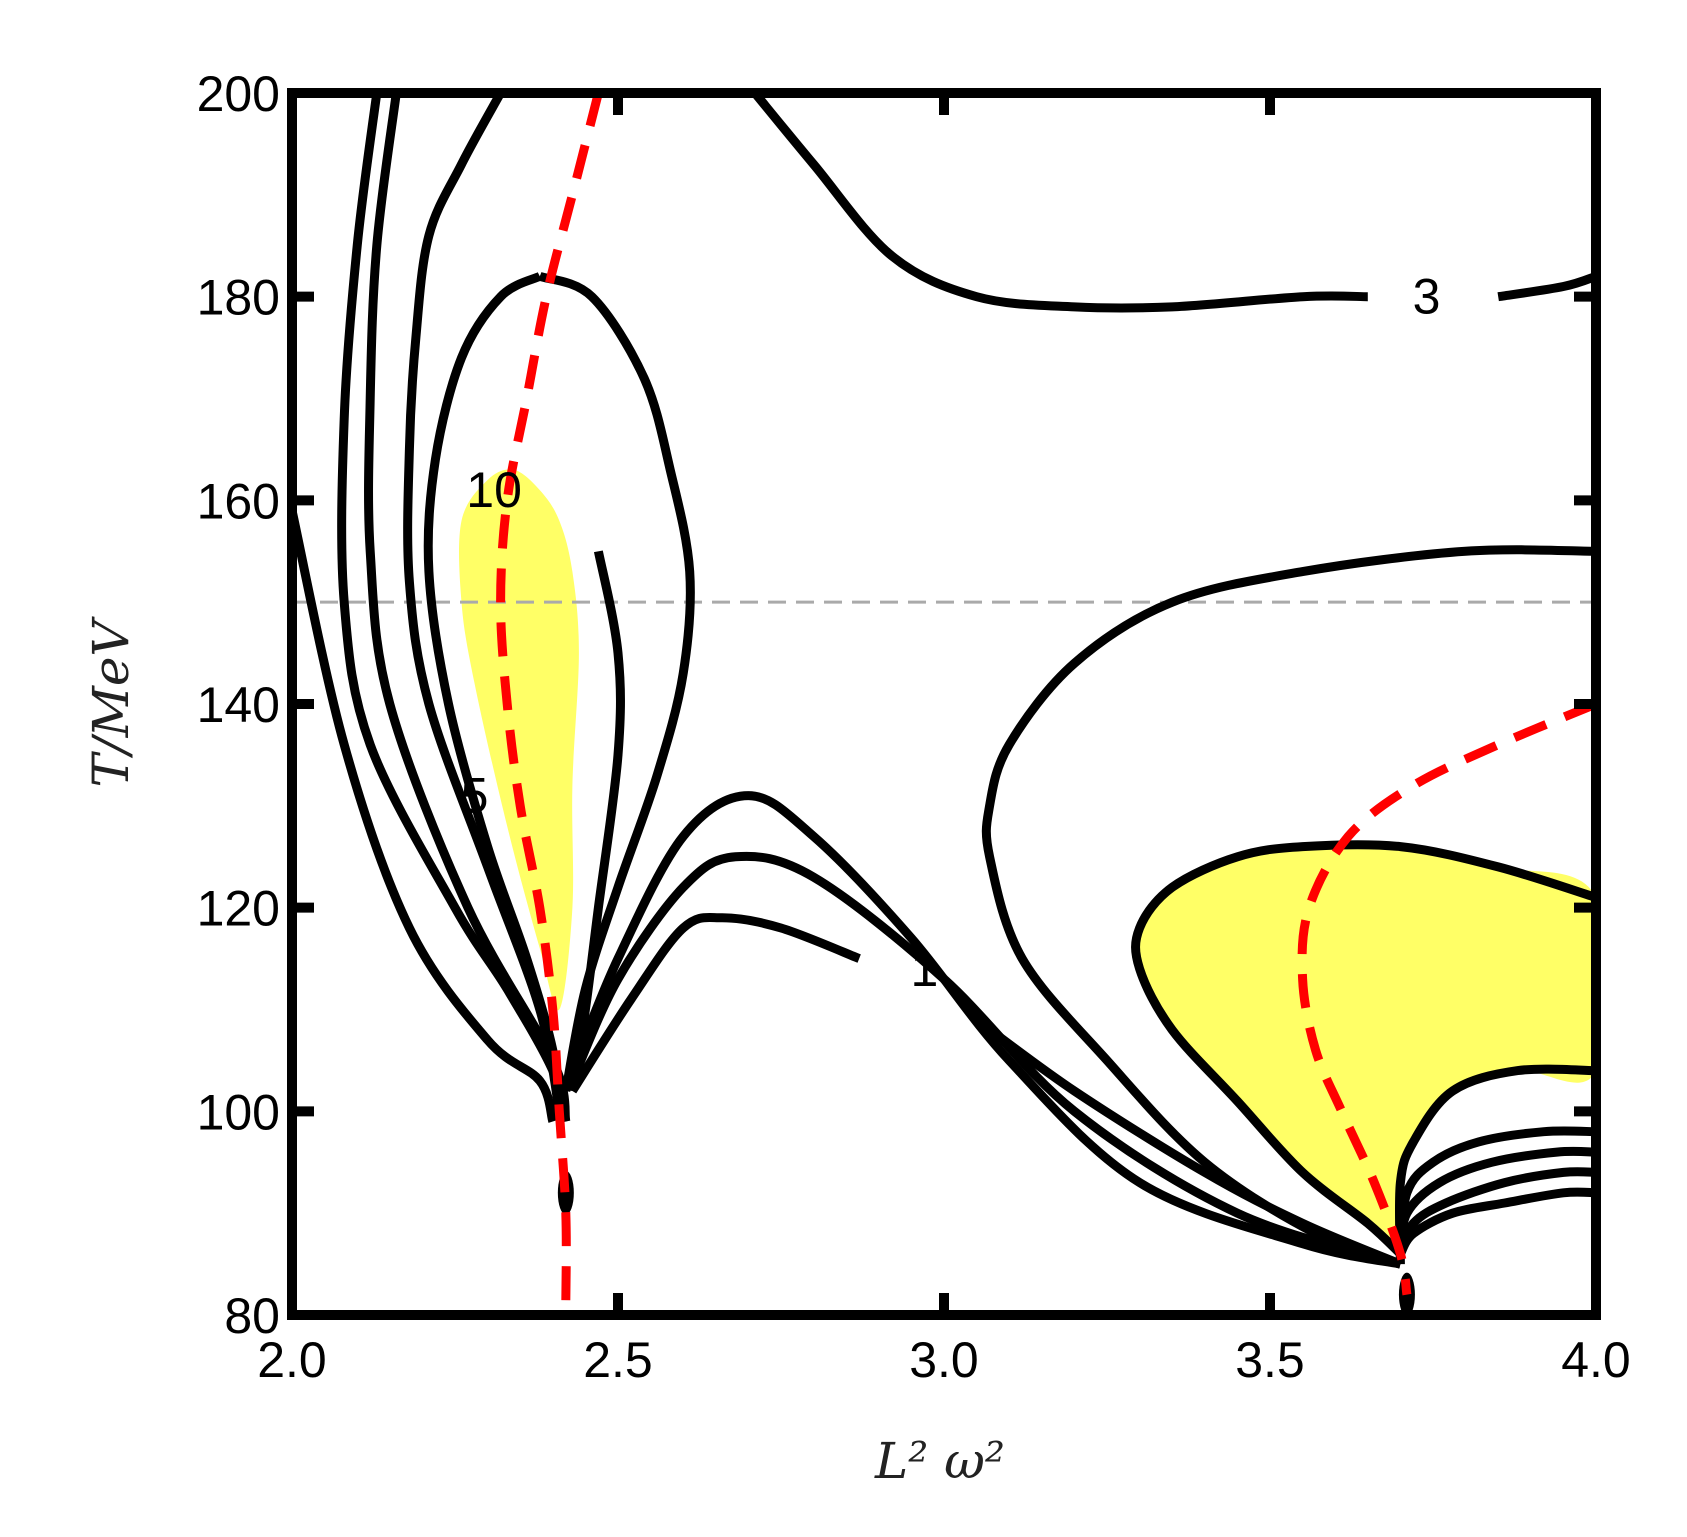 This screenshot has height=1537, width=1687. Describe the element at coordinates (618, 1360) in the screenshot. I see `x-tick-label: 2.5` at that location.